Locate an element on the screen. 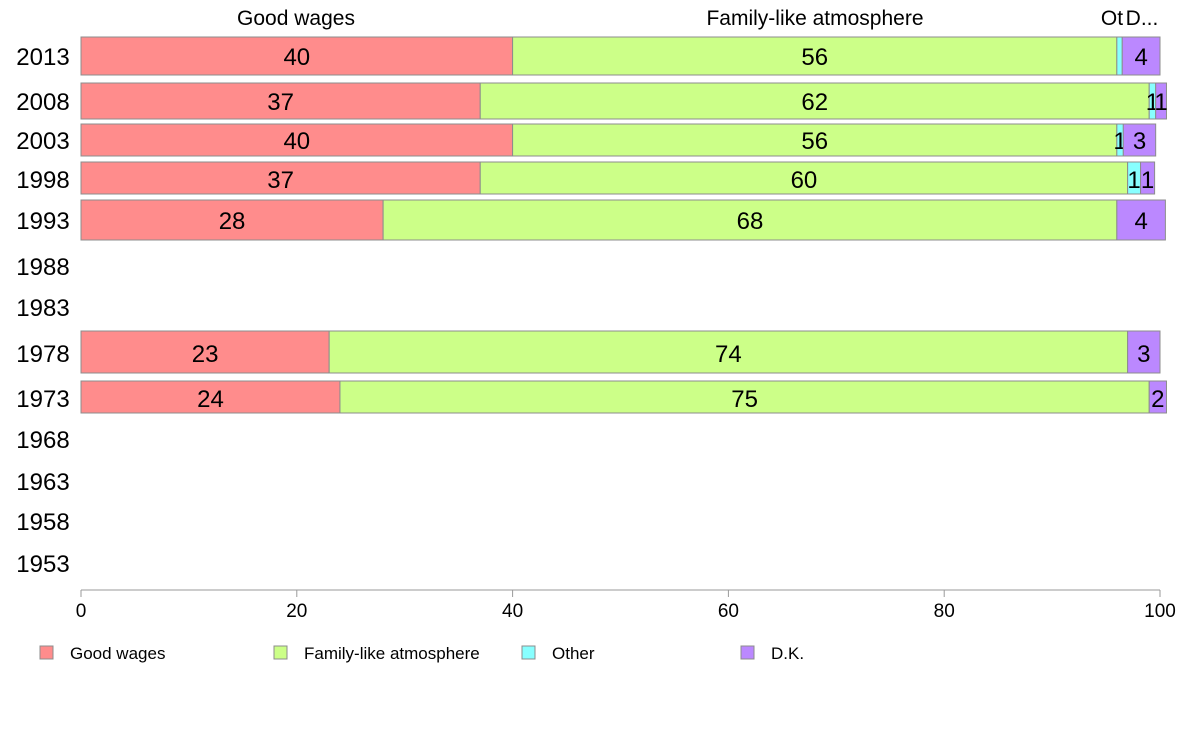  data-label-1973-series-0: 24 is located at coordinates (210, 399).